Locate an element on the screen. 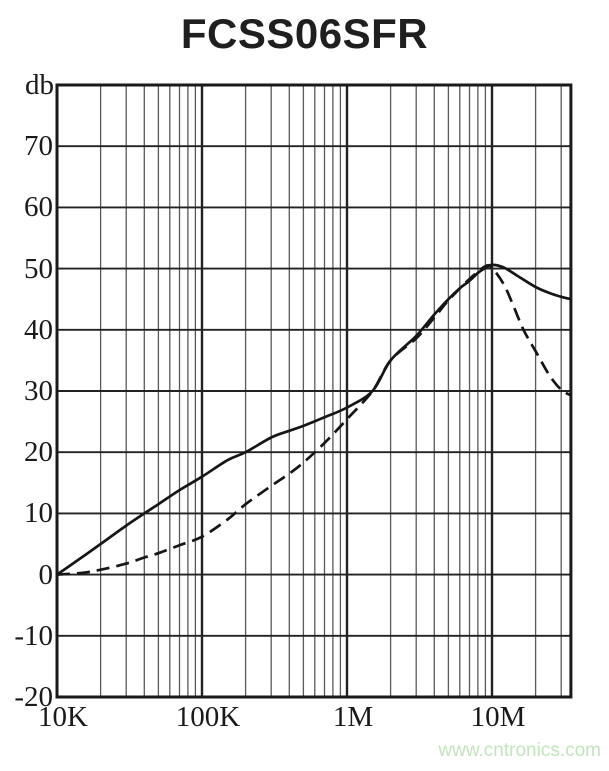 The height and width of the screenshot is (771, 609). x-tick-label: 10M is located at coordinates (498, 717).